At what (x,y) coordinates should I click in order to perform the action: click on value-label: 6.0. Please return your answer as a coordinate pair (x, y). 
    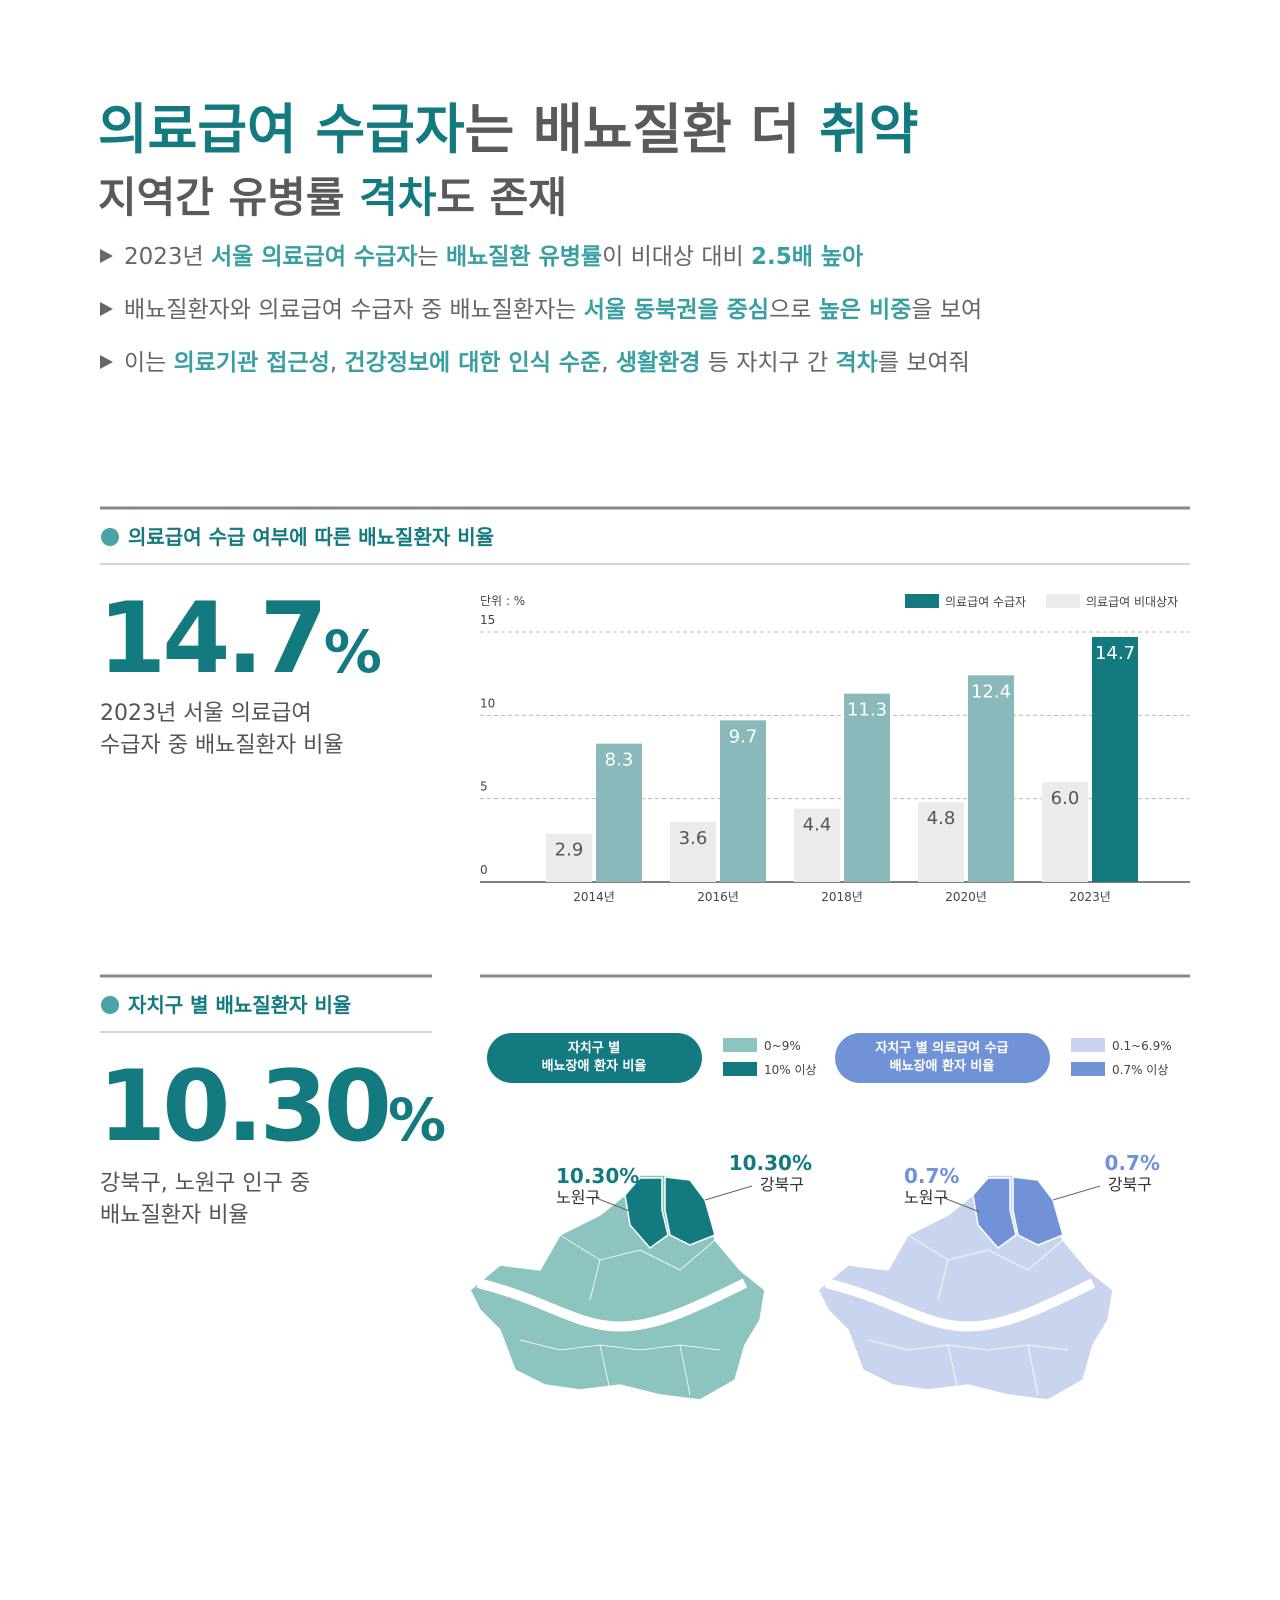
    Looking at the image, I should click on (1065, 798).